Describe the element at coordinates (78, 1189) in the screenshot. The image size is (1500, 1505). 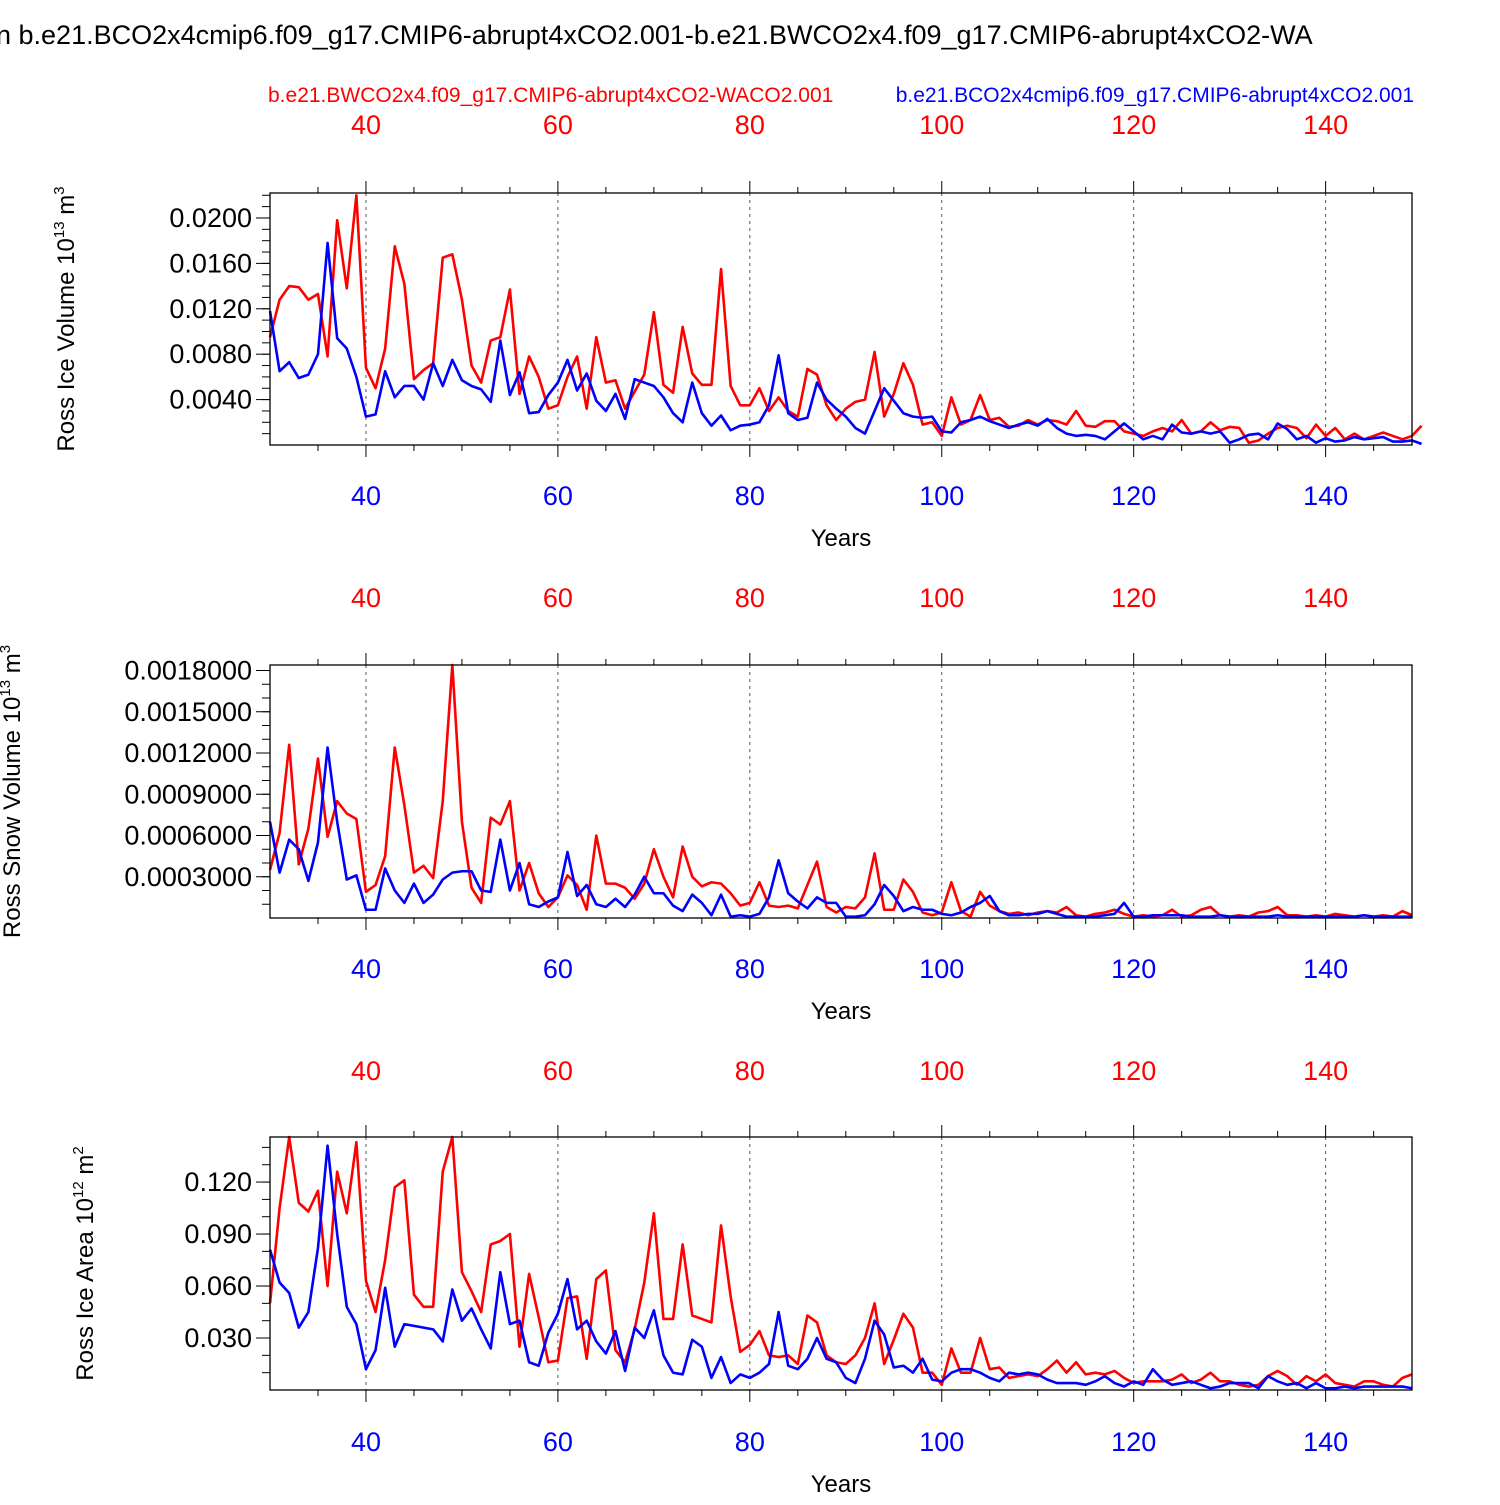
I see `y-axis-label-ylabel-exp: 12` at that location.